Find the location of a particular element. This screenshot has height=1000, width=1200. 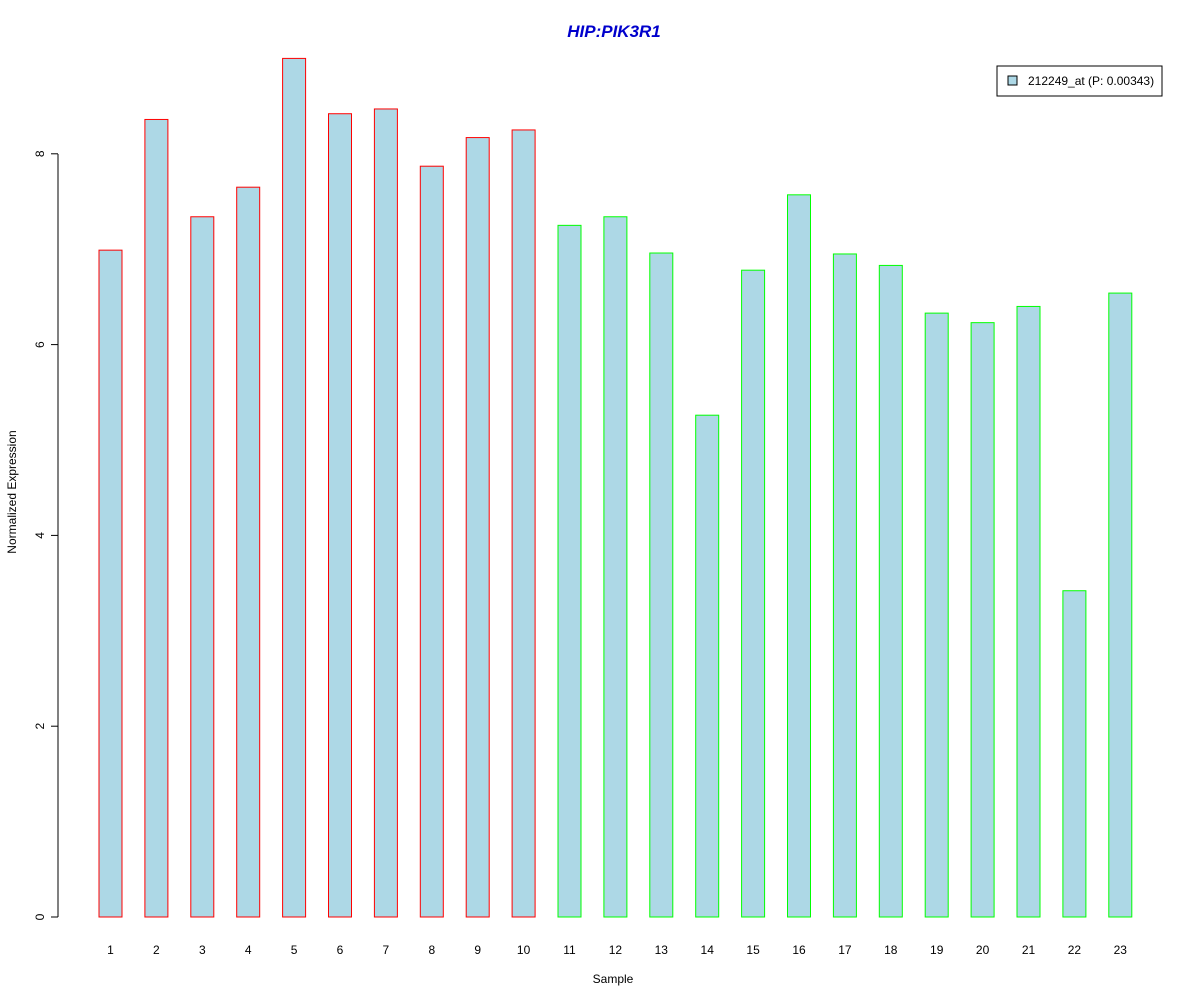

x-tick-label: 8 is located at coordinates (431, 950).